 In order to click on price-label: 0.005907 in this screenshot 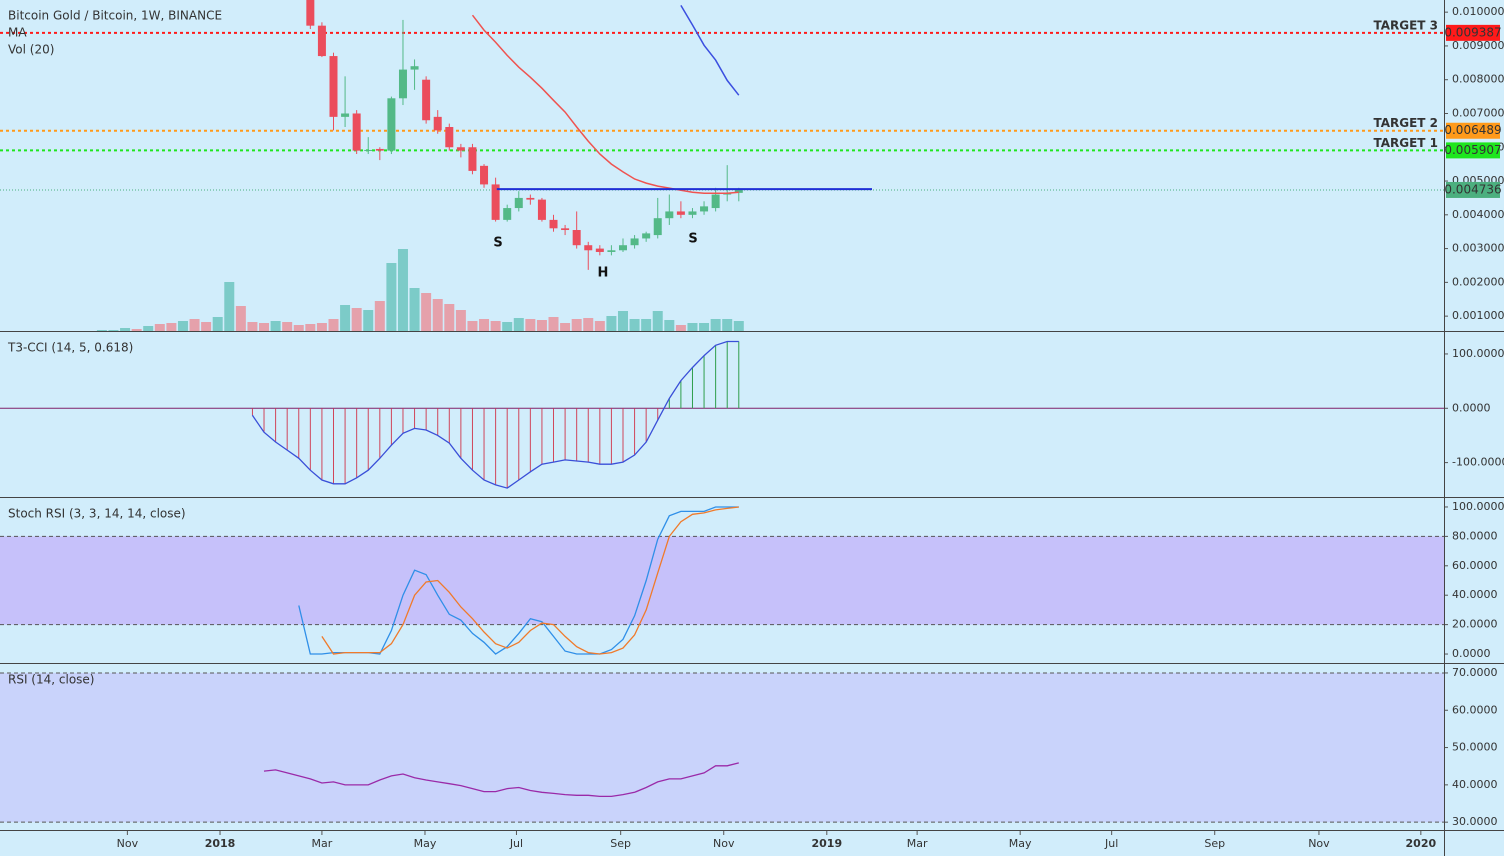, I will do `click(1472, 150)`.